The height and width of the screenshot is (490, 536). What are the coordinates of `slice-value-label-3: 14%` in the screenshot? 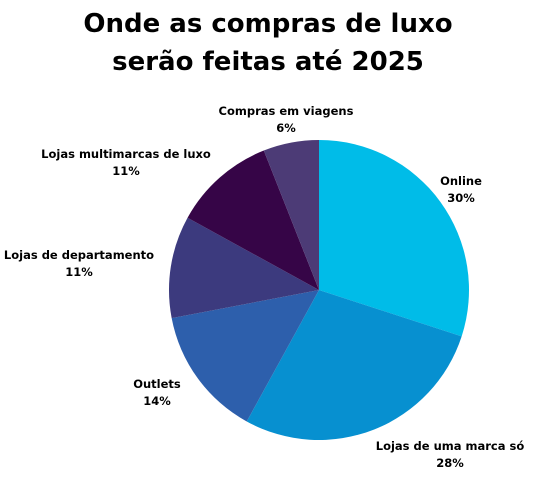 It's located at (157, 401).